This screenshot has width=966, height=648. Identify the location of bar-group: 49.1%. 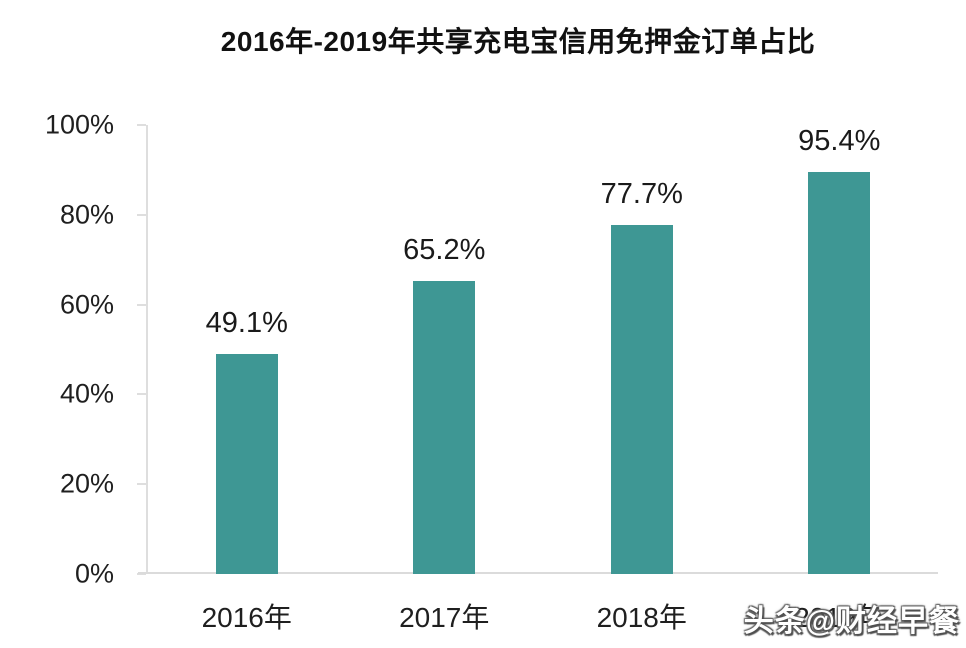
(247, 349).